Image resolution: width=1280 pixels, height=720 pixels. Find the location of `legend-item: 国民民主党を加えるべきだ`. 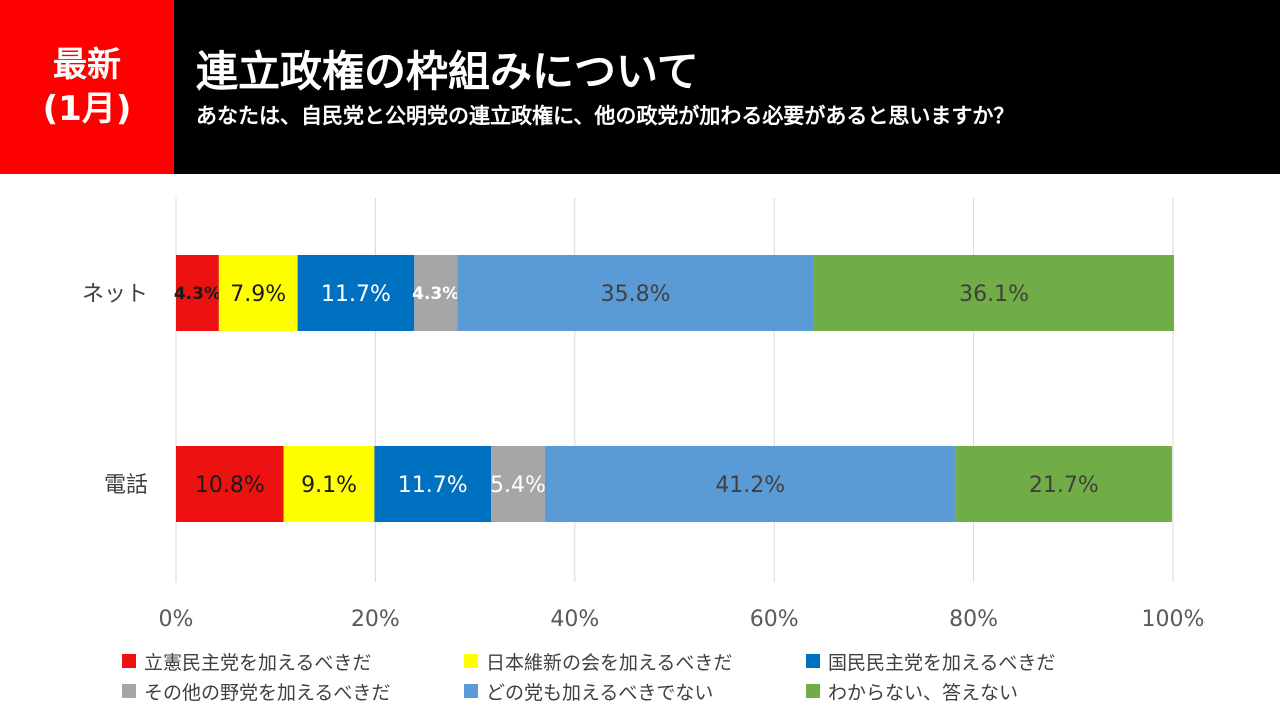

legend-item: 国民民主党を加えるべきだ is located at coordinates (964, 661).